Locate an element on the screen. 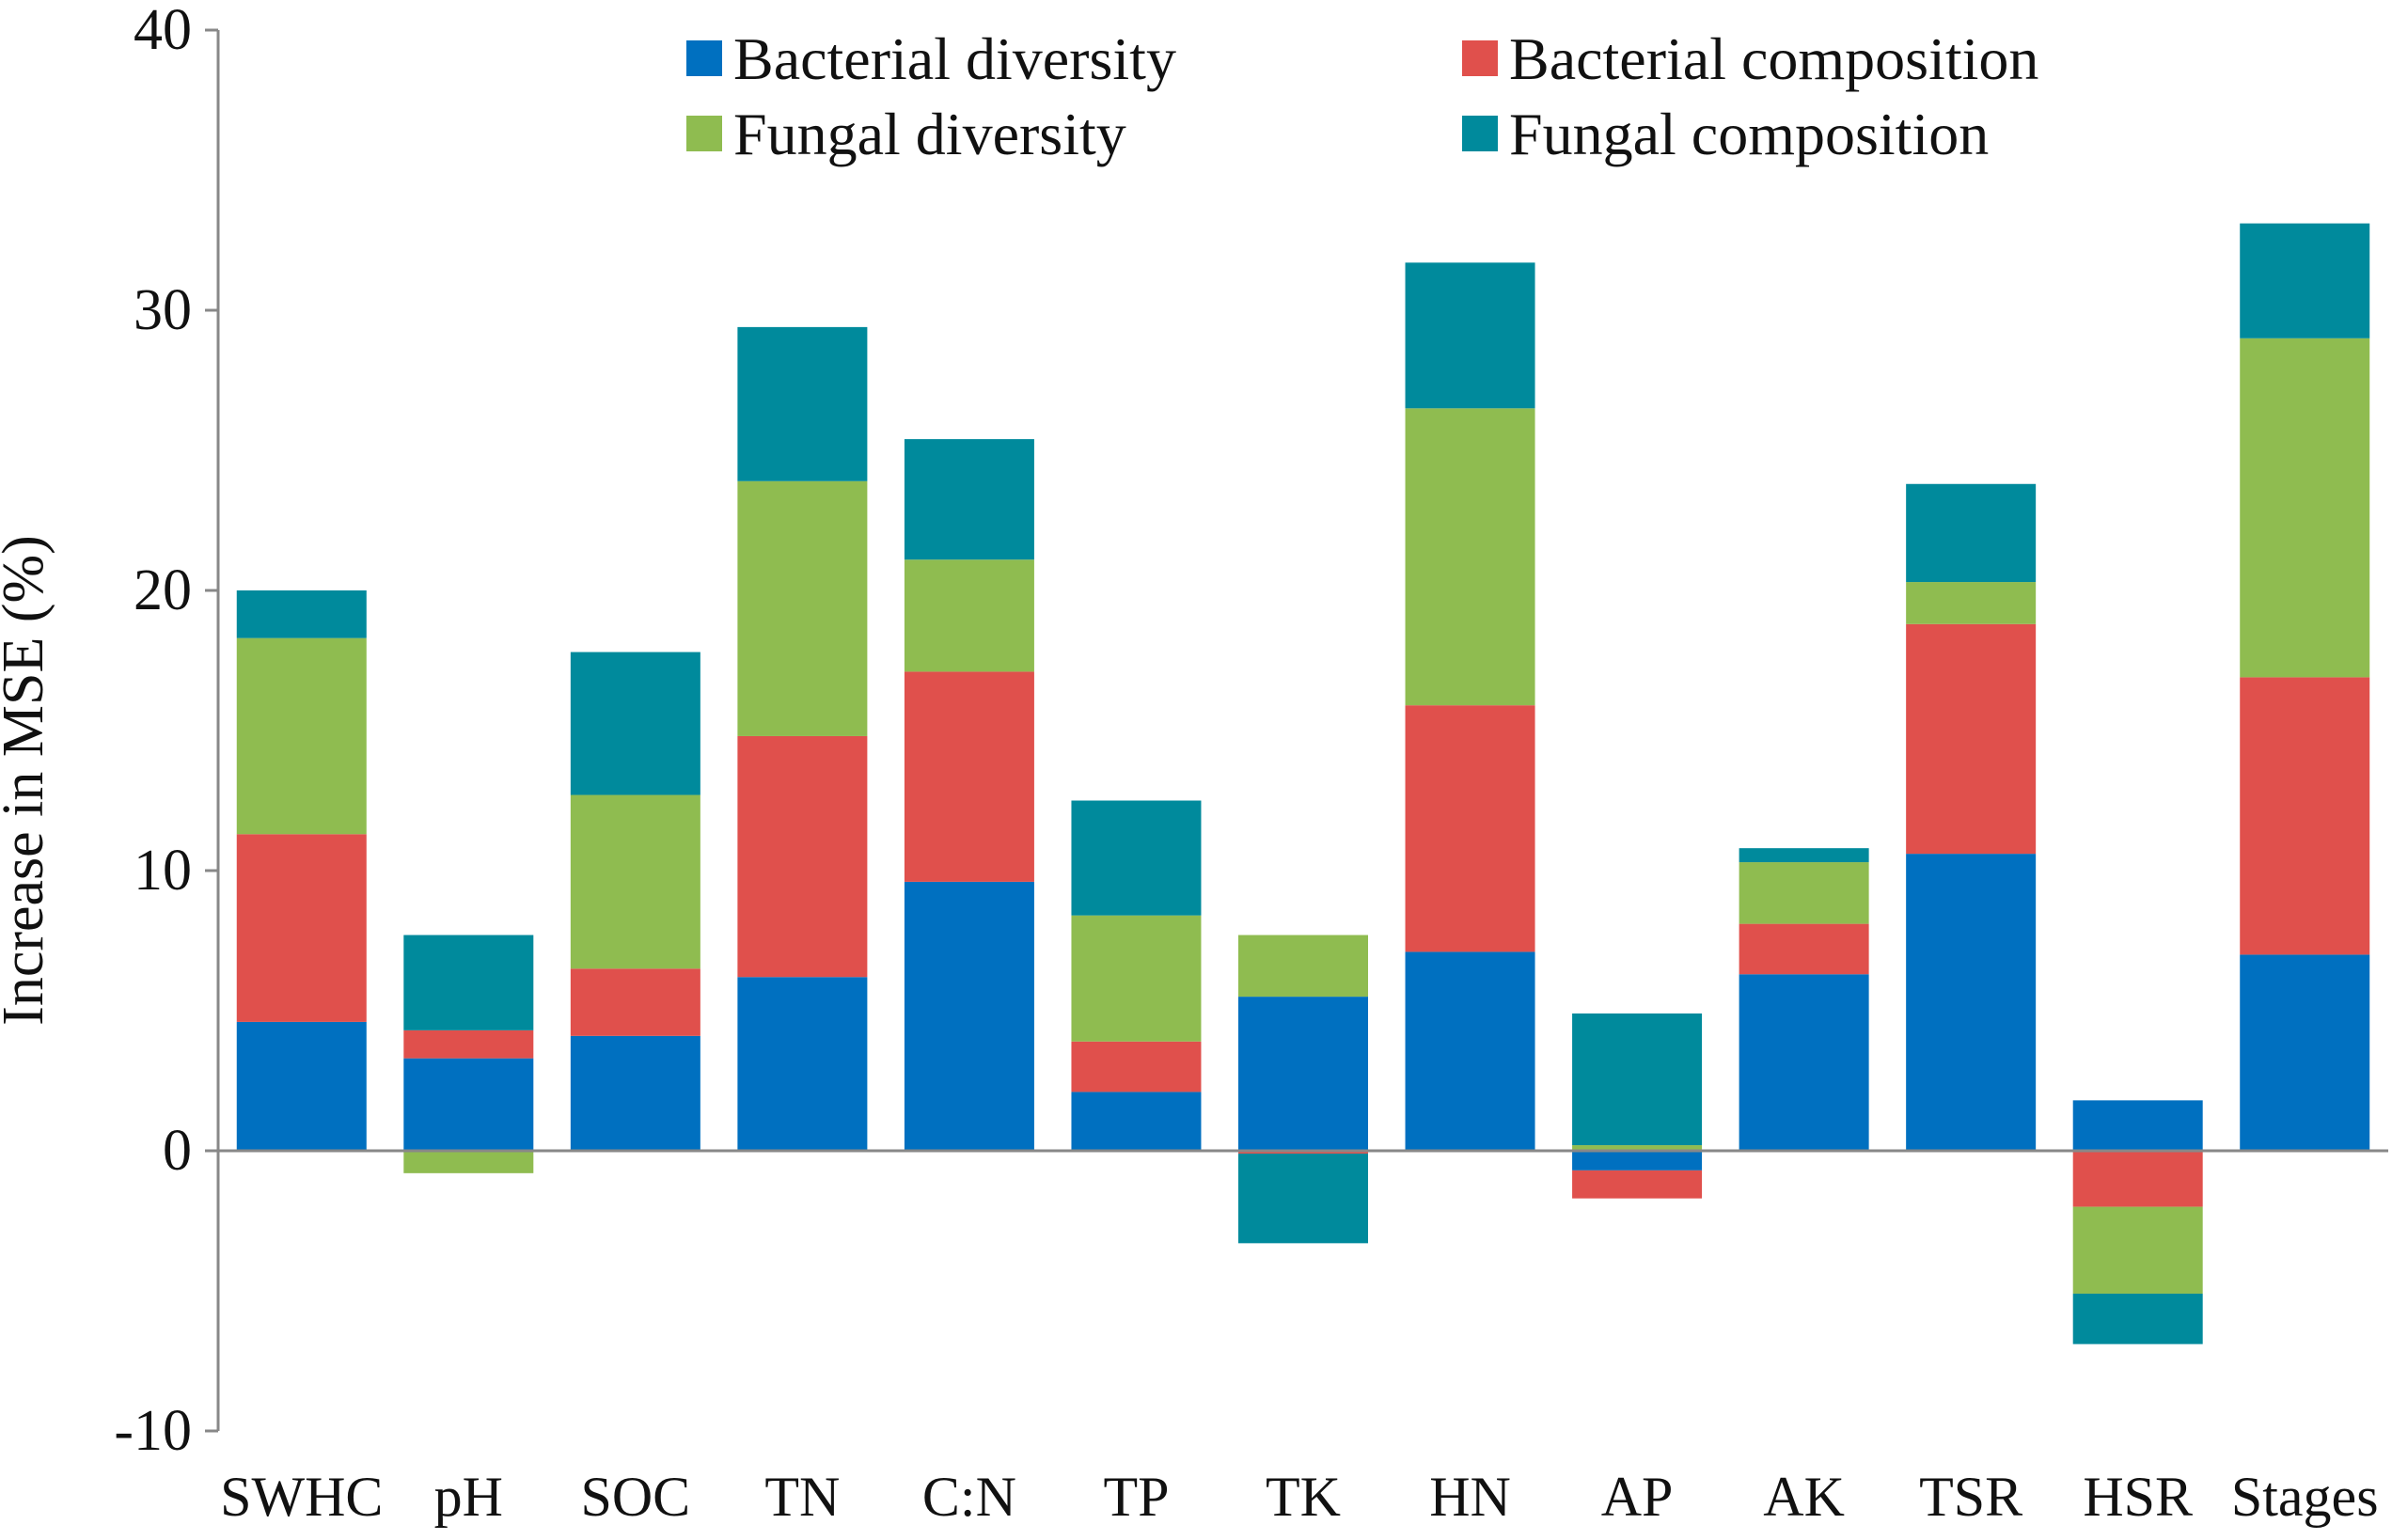  bar-hsr-bacterial-composition is located at coordinates (2137, 1179).